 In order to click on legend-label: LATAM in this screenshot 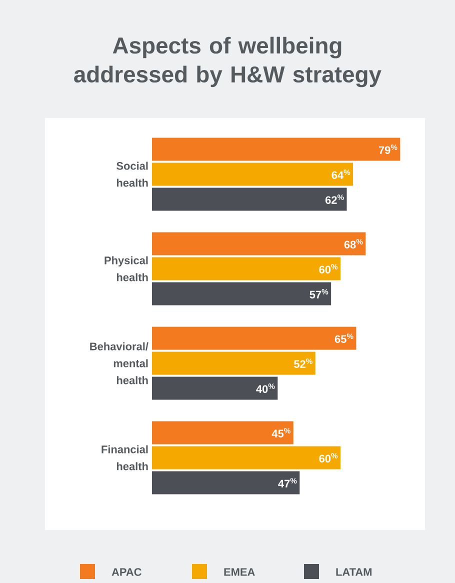, I will do `click(354, 572)`.